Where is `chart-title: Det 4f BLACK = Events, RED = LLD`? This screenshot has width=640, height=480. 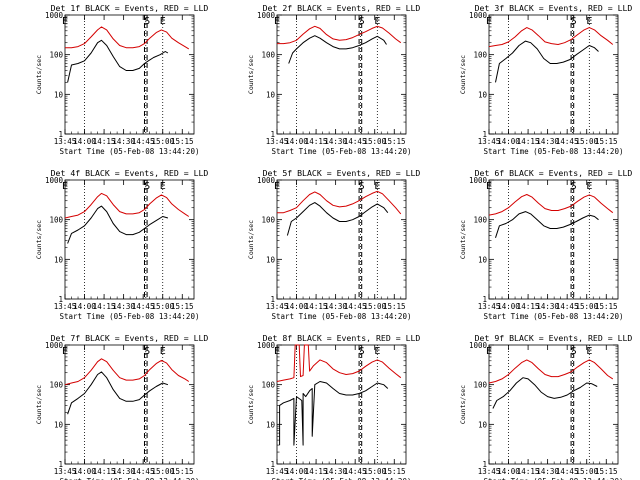
chart-title: Det 4f BLACK = Events, RED = LLD is located at coordinates (130, 173).